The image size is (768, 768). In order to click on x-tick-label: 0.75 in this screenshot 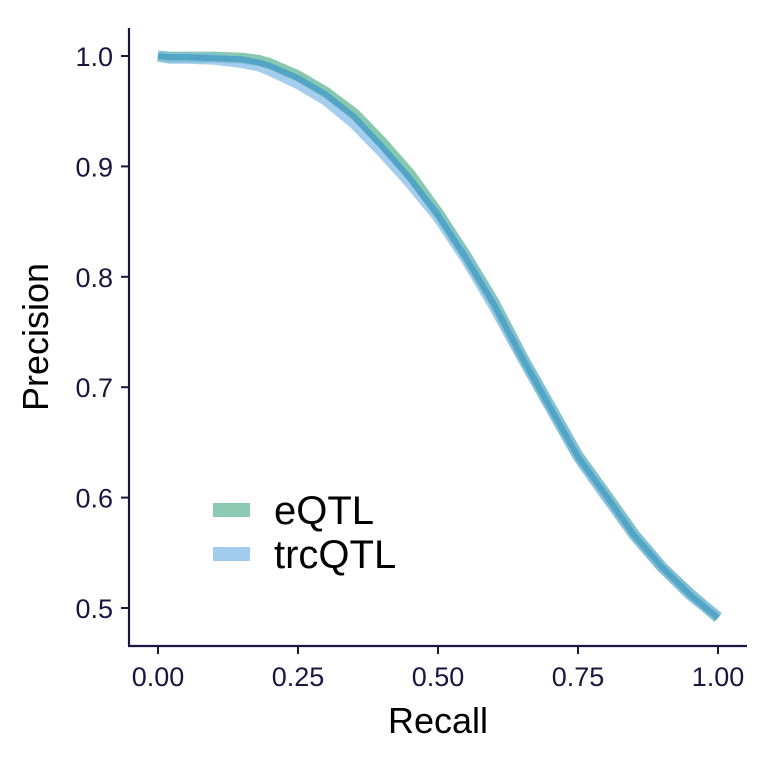, I will do `click(578, 677)`.